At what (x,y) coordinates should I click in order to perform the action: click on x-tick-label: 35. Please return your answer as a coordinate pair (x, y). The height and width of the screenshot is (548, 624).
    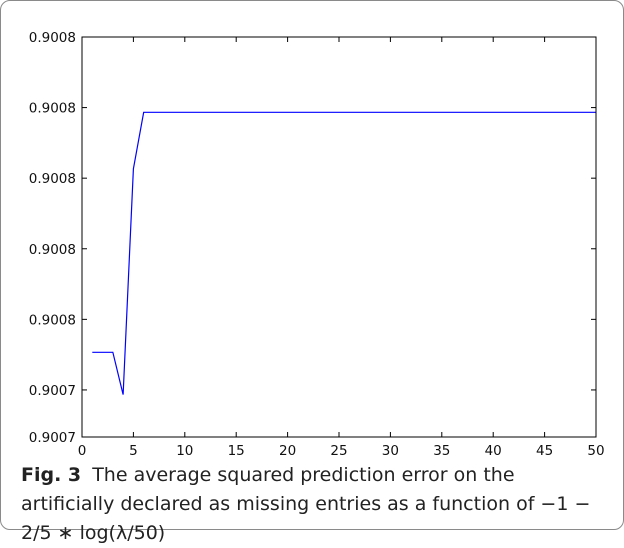
    Looking at the image, I should click on (441, 449).